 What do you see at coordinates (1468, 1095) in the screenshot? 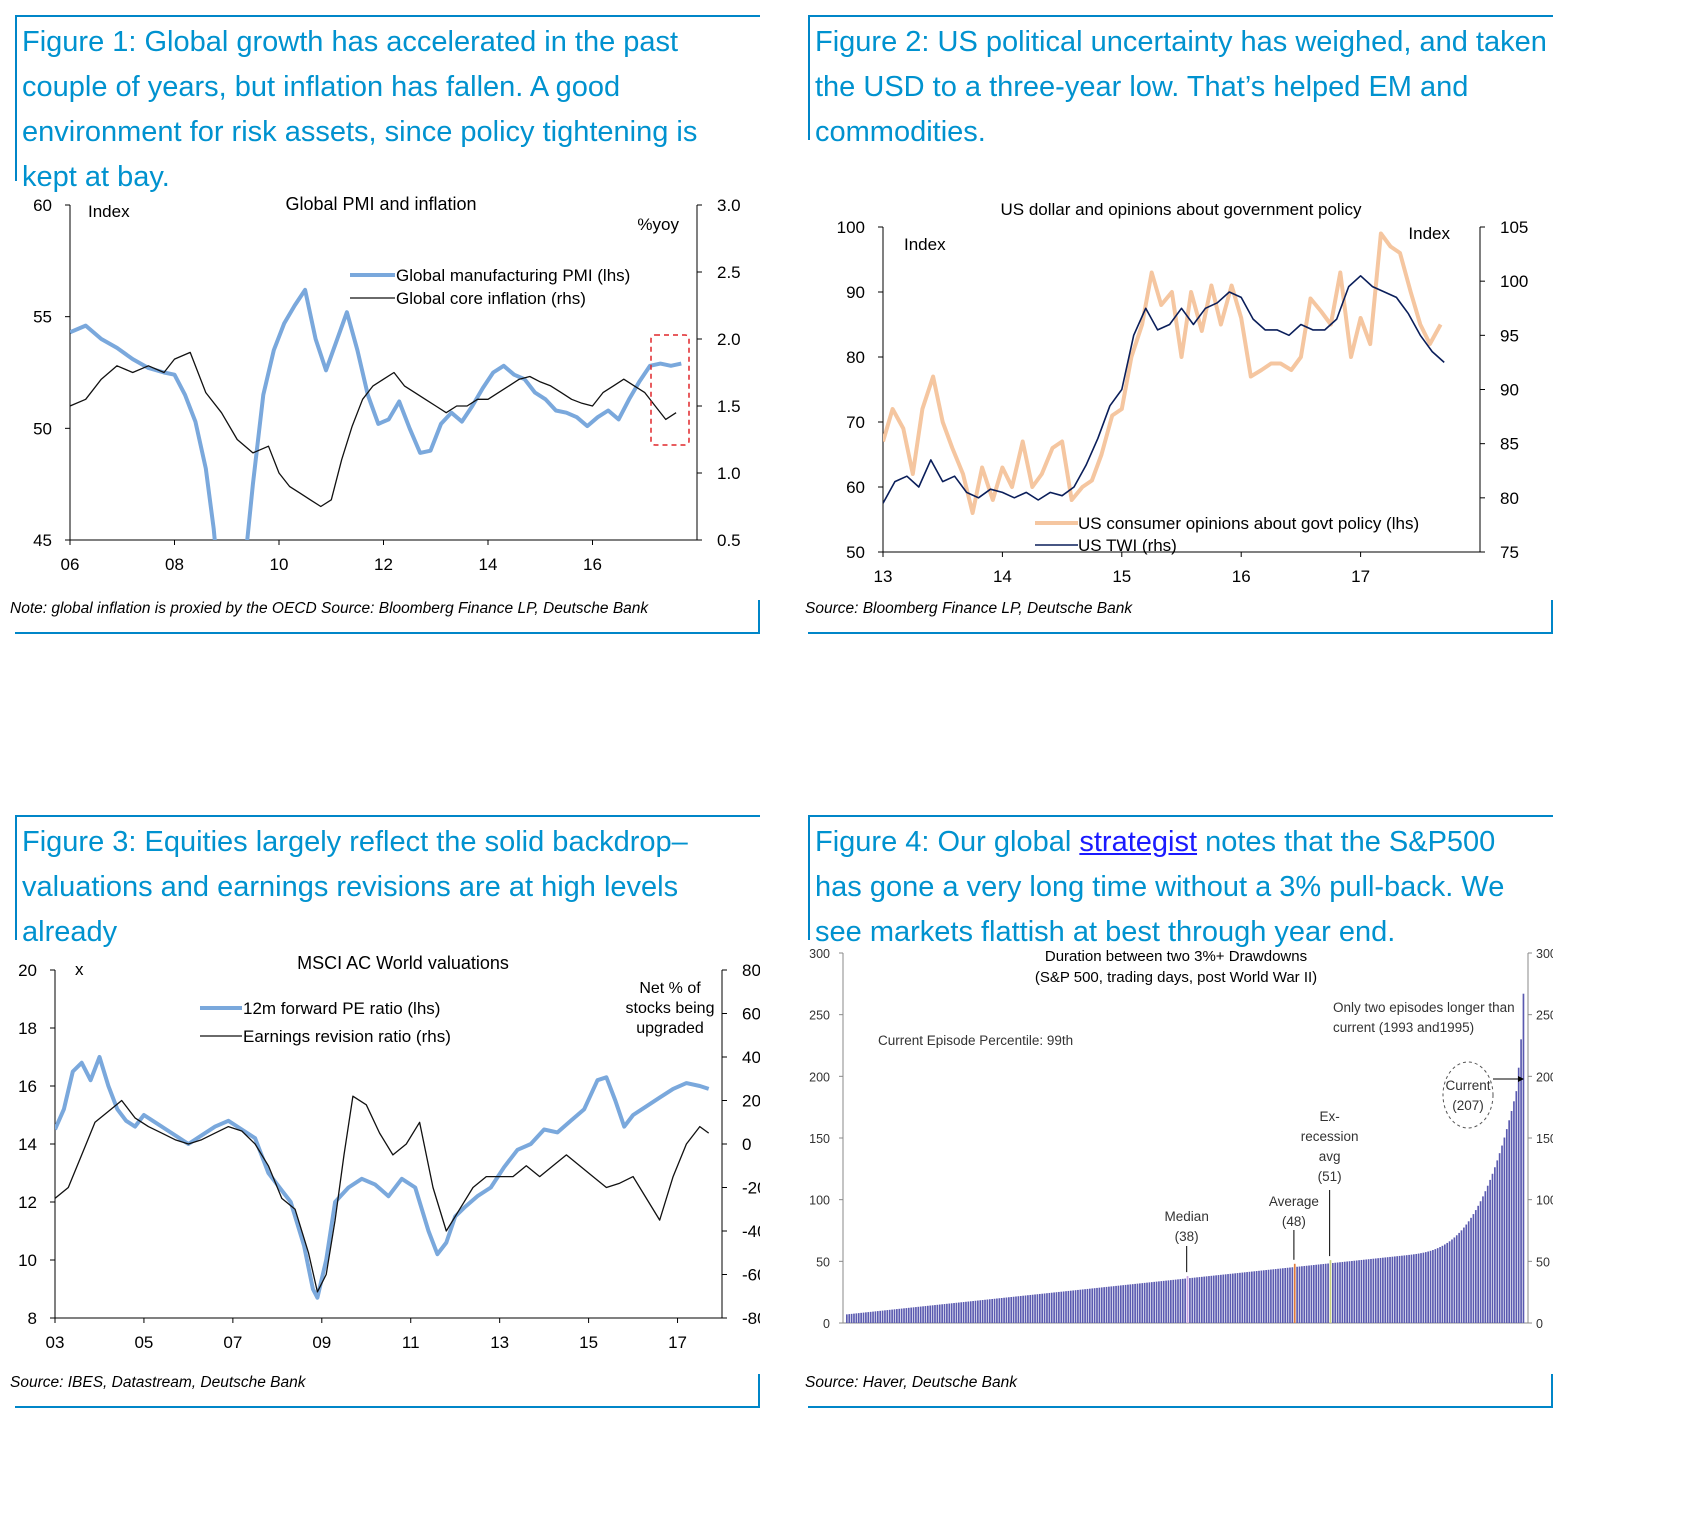
I see `current-circle` at bounding box center [1468, 1095].